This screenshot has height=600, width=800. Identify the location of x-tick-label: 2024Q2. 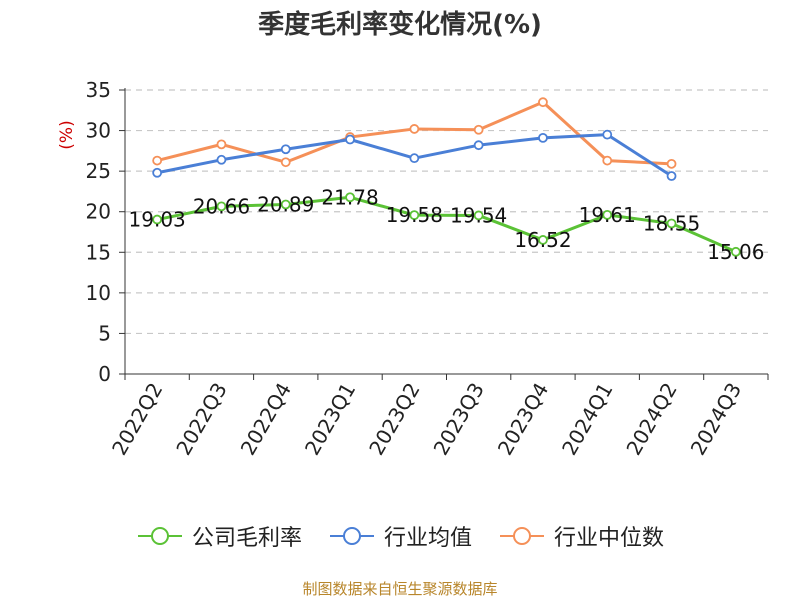
(651, 419).